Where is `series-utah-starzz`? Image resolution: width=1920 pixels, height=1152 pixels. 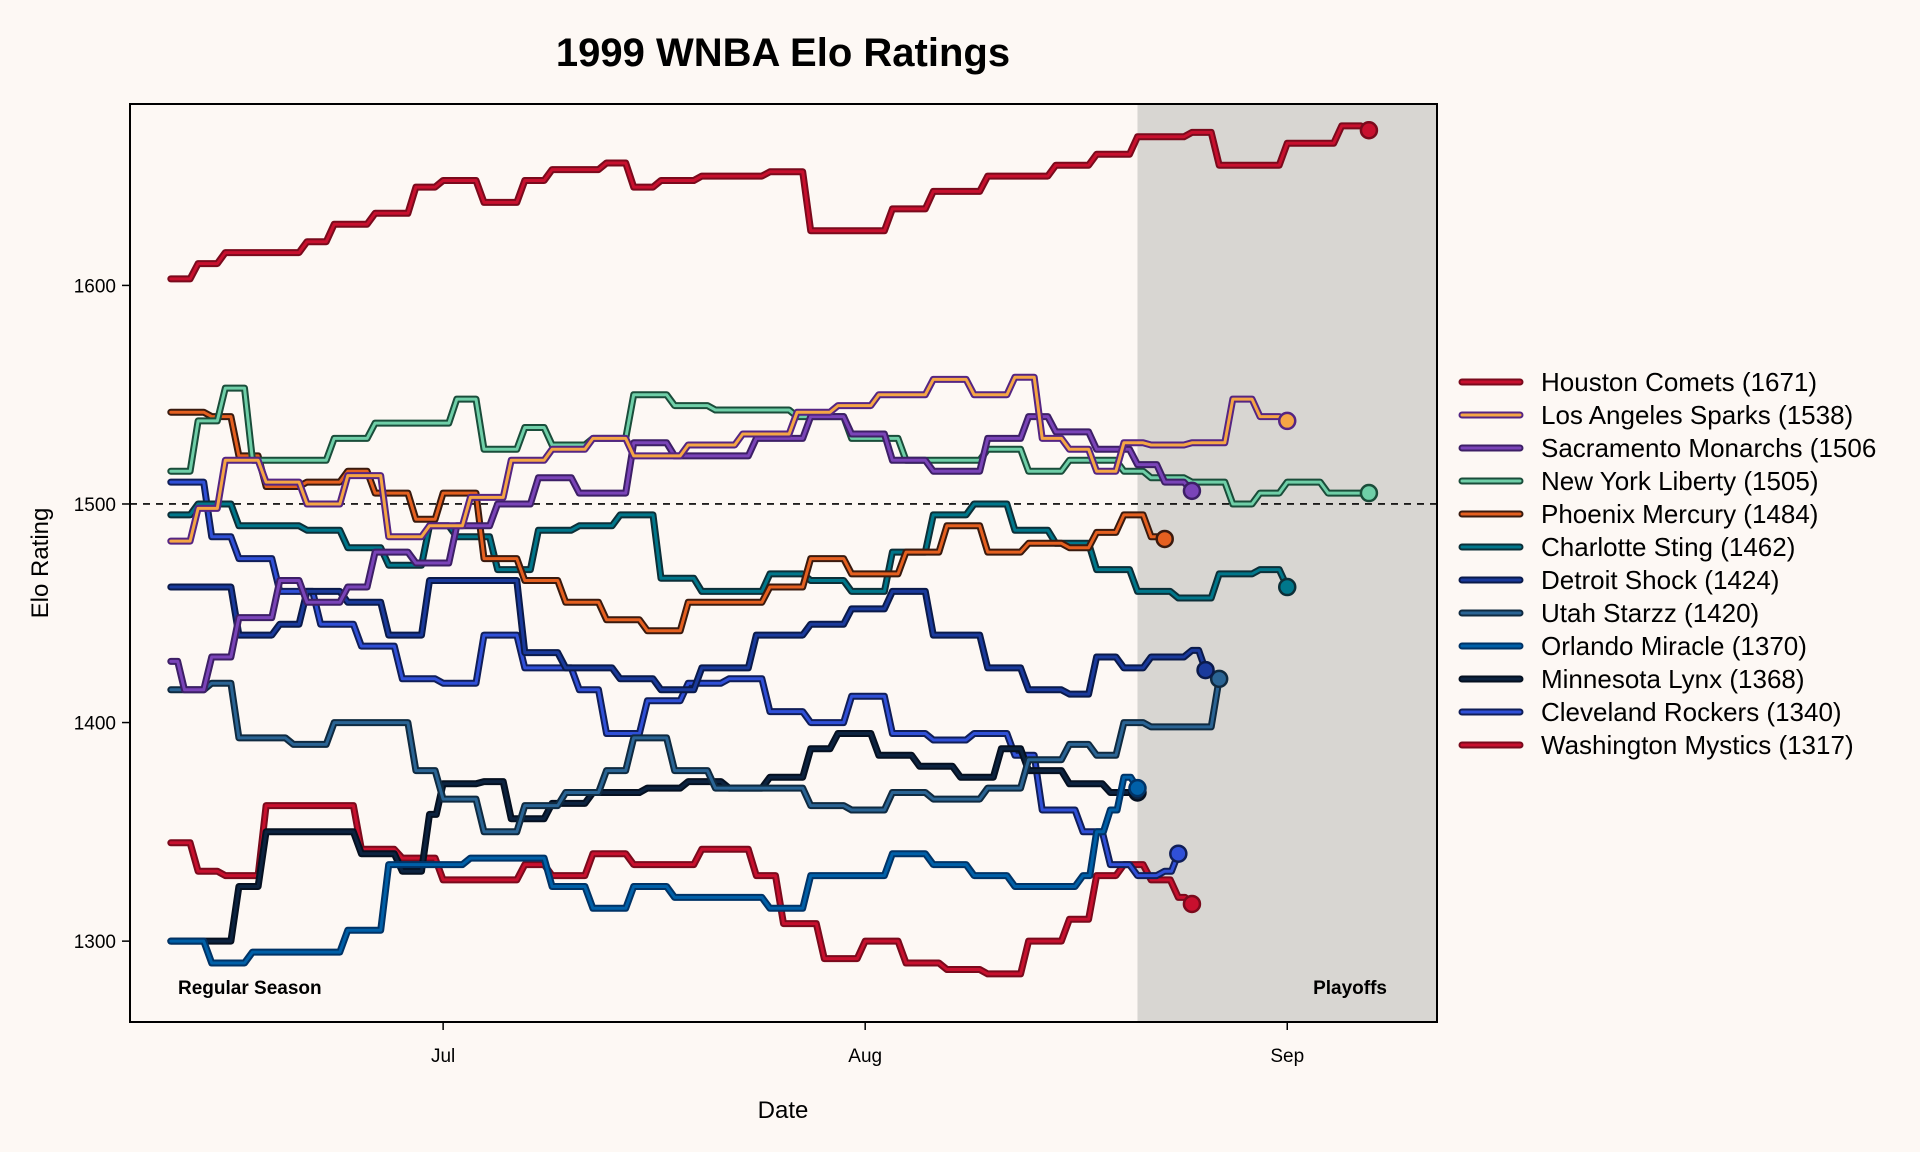 series-utah-starzz is located at coordinates (695, 755).